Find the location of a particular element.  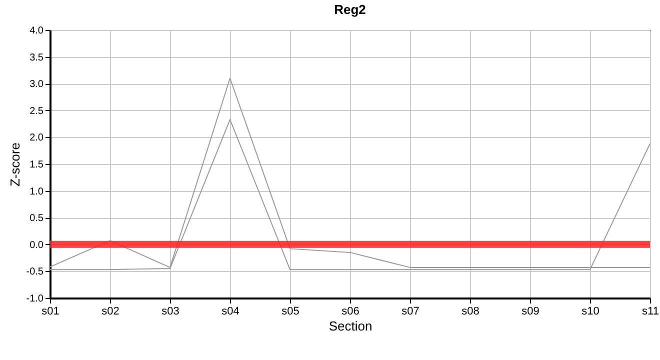

y-tick-label: 0.5 is located at coordinates (37, 218).